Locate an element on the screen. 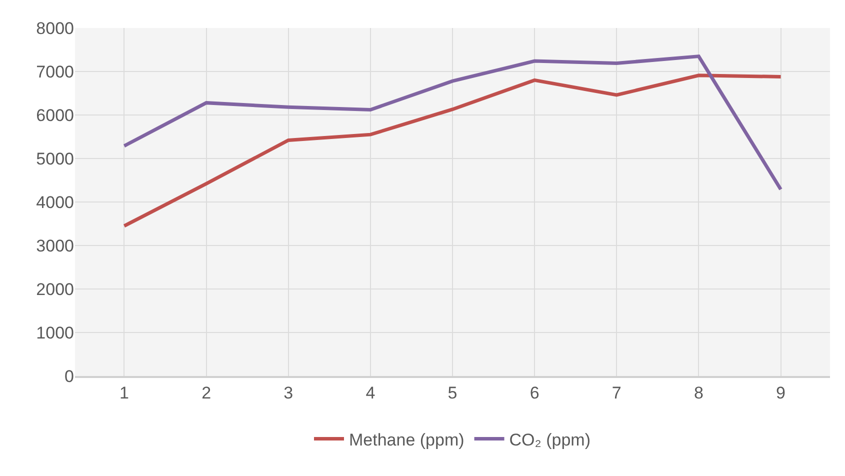  x-tick-label: 8 is located at coordinates (699, 392).